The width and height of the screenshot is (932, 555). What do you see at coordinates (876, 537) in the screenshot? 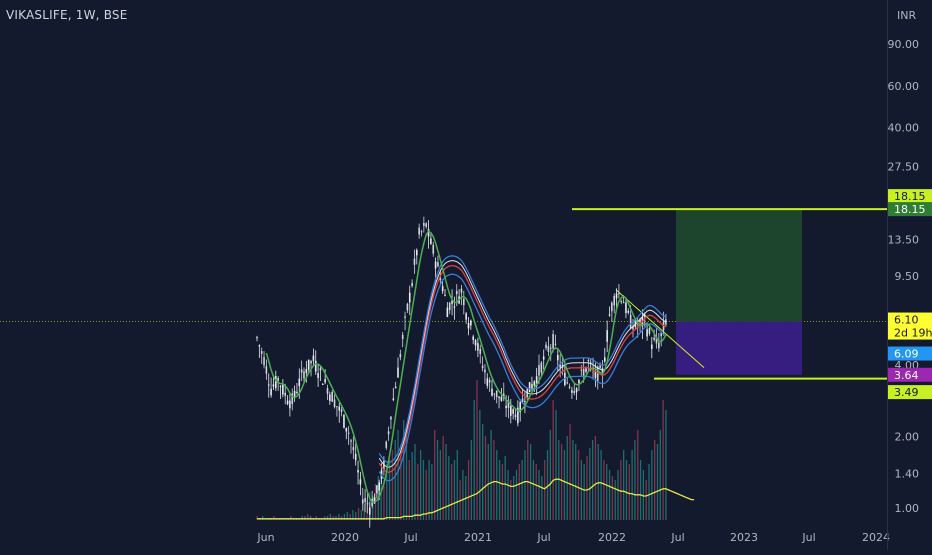
I see `x-tick-label: 2024` at bounding box center [876, 537].